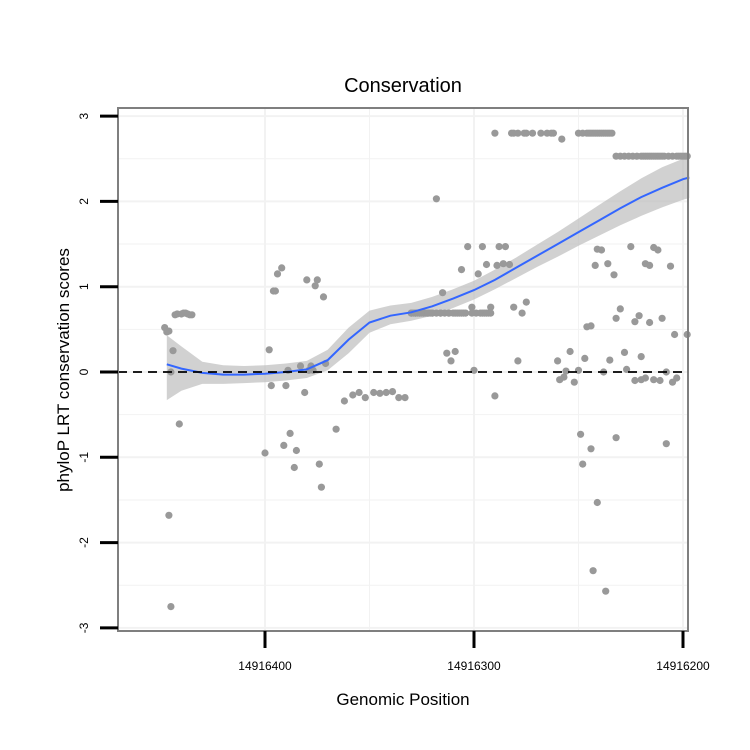 Image resolution: width=750 pixels, height=750 pixels. I want to click on y-tick-label: -1, so click(84, 457).